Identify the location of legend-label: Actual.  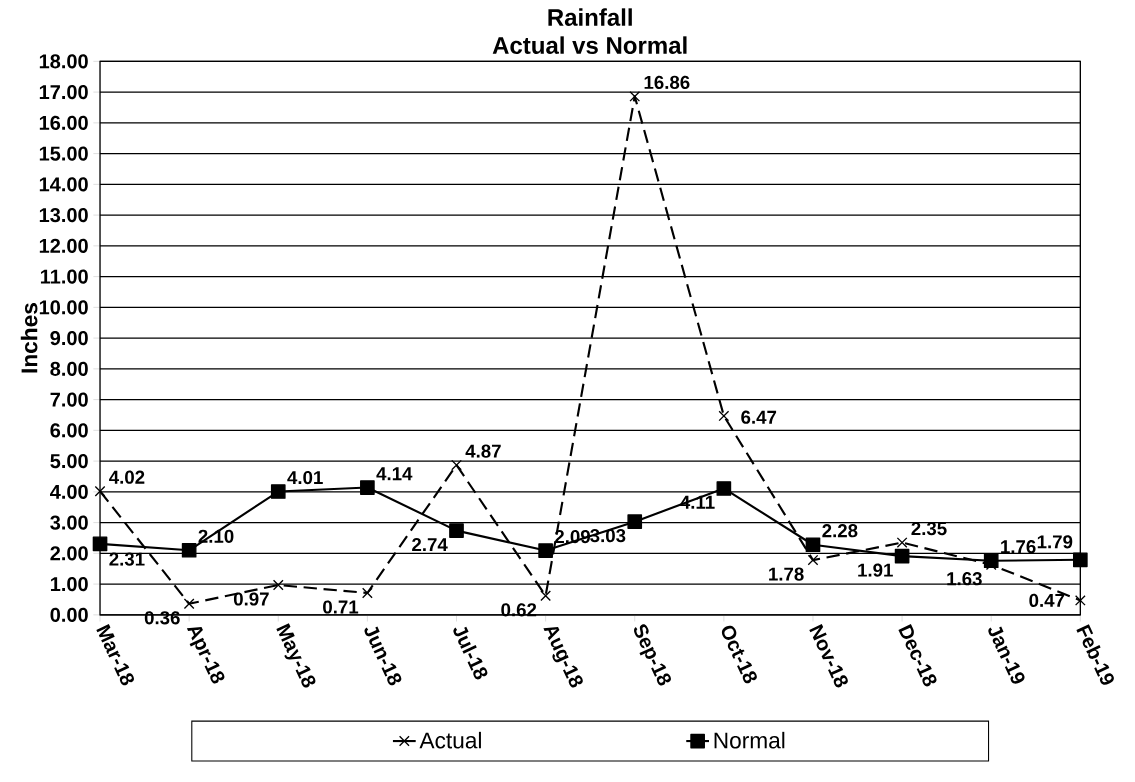
(450, 740).